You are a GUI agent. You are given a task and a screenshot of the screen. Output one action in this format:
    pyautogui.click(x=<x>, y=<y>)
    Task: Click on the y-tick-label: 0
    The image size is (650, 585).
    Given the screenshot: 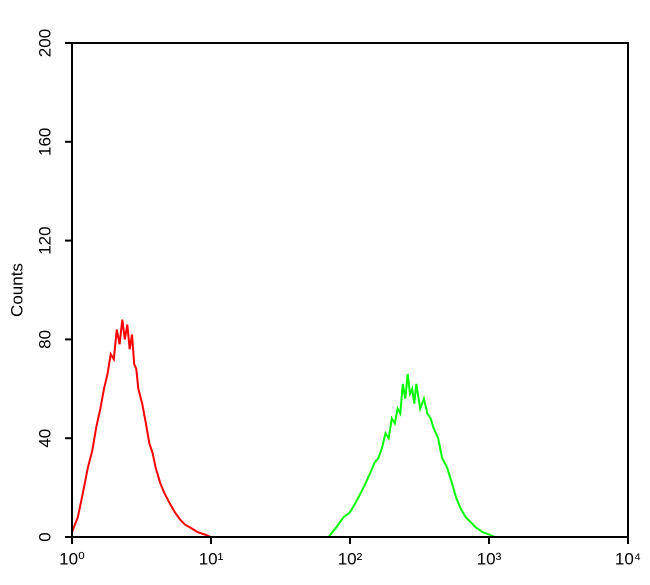 What is the action you would take?
    pyautogui.click(x=44, y=536)
    